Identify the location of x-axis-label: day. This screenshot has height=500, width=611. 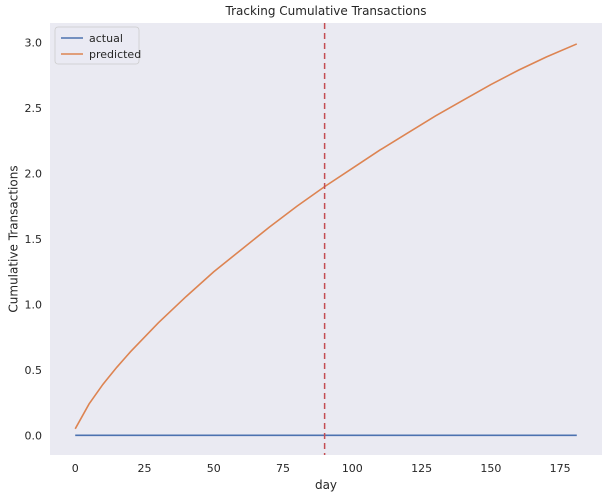
(326, 485).